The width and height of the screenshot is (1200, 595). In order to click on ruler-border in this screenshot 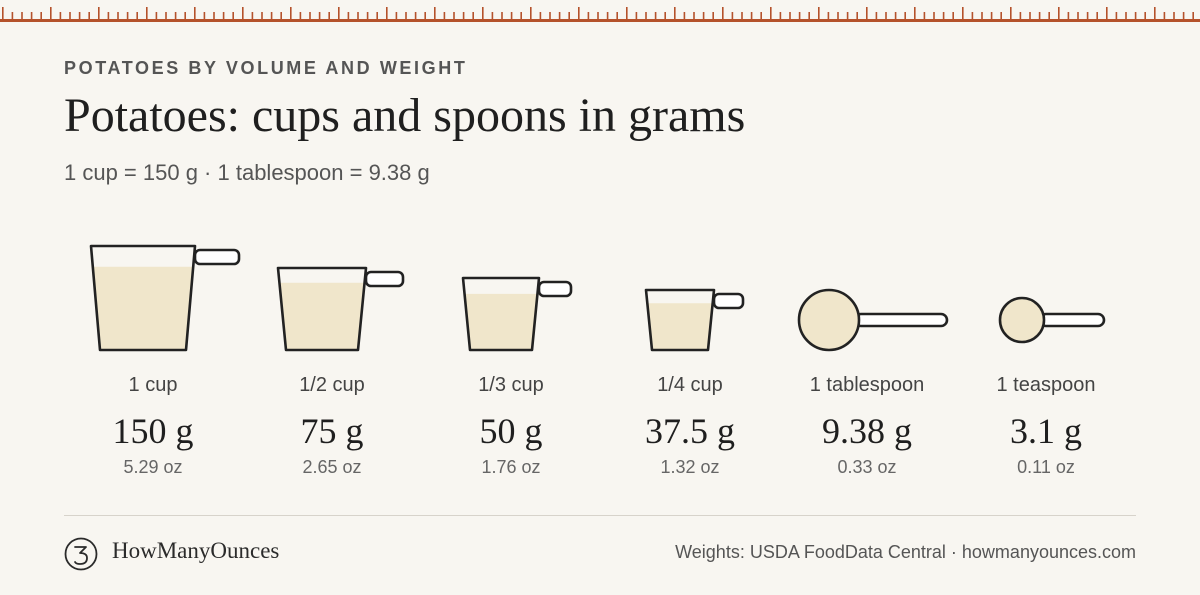, I will do `click(600, 14)`.